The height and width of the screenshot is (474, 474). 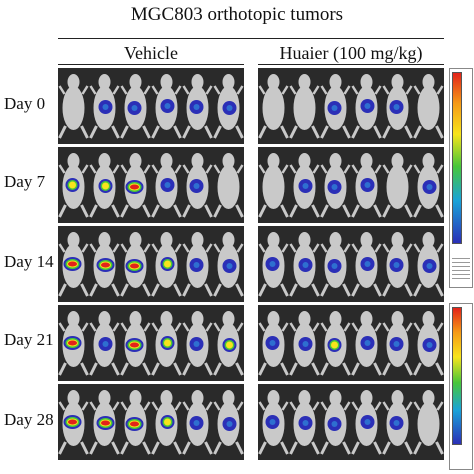 What do you see at coordinates (251, 38) in the screenshot?
I see `title-rule` at bounding box center [251, 38].